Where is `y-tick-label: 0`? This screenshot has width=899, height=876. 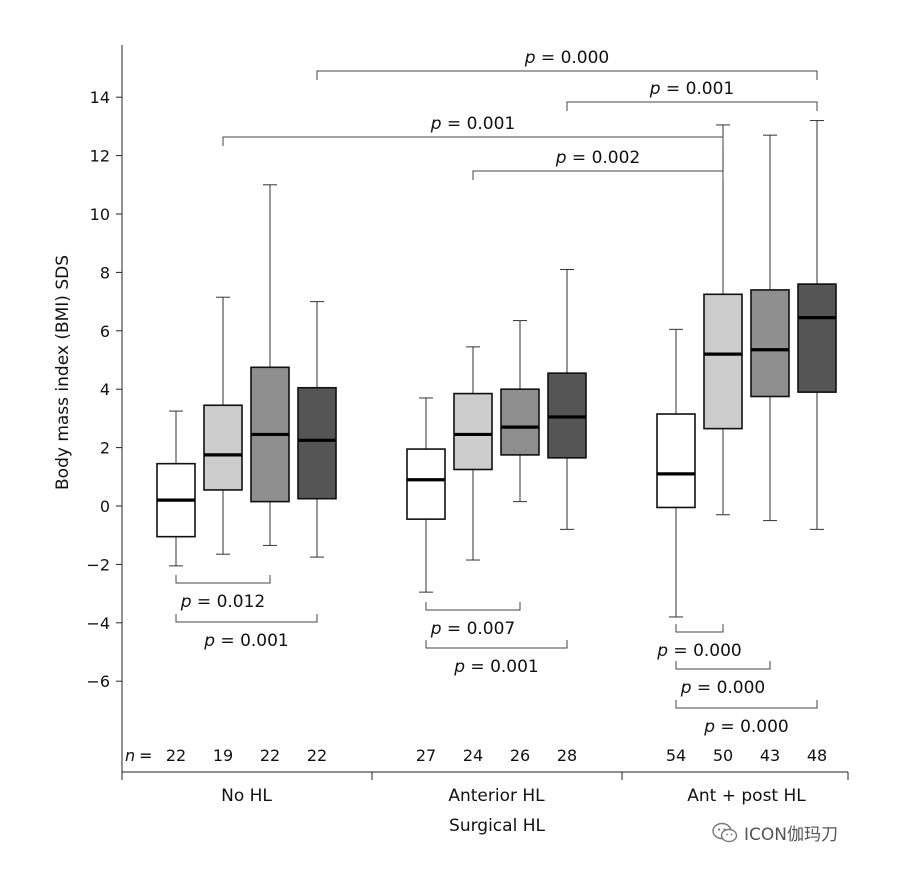
y-tick-label: 0 is located at coordinates (105, 506).